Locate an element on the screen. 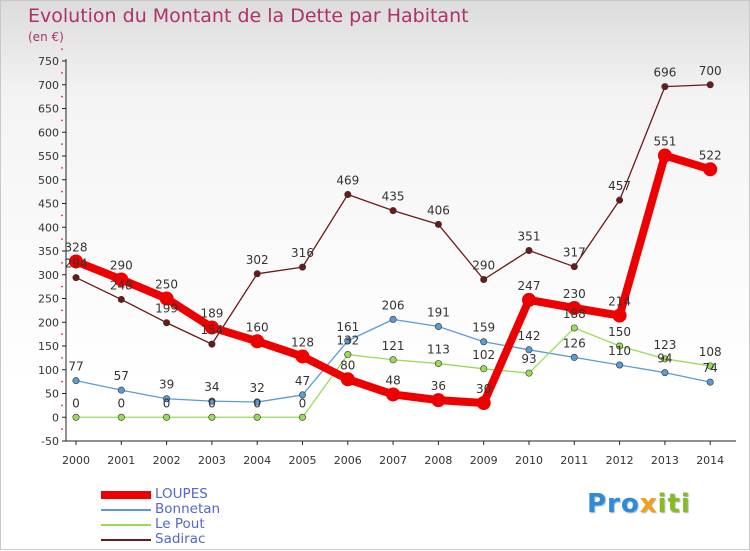 This screenshot has width=750, height=551. data-label-le-pout: 102 is located at coordinates (483, 355).